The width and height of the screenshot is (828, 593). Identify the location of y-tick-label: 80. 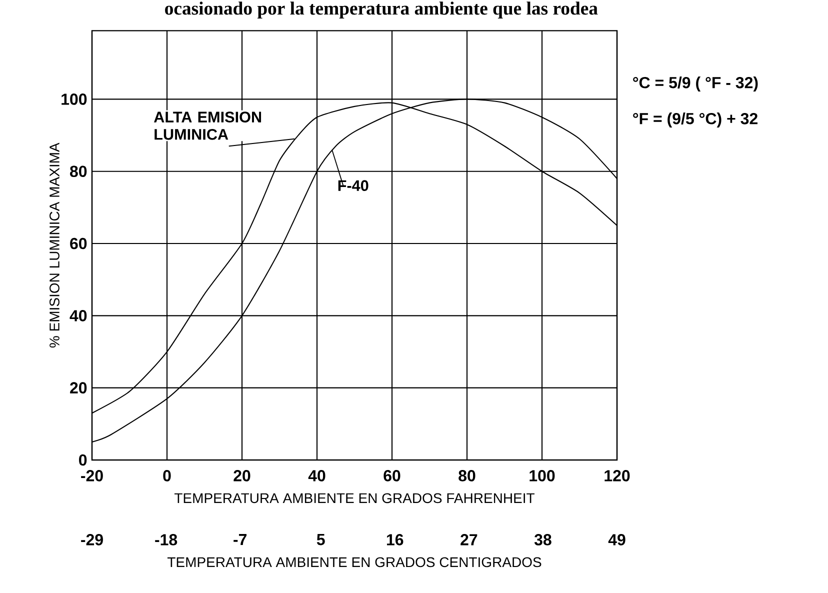
(78, 172).